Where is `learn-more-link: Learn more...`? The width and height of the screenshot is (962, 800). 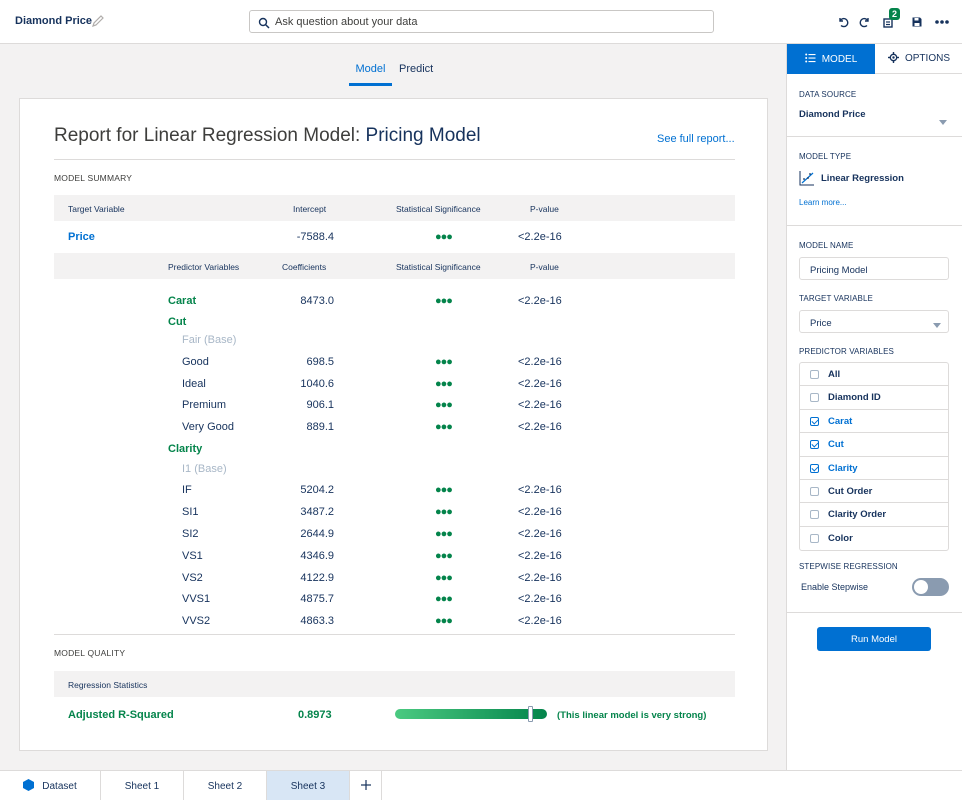 learn-more-link: Learn more... is located at coordinates (823, 202).